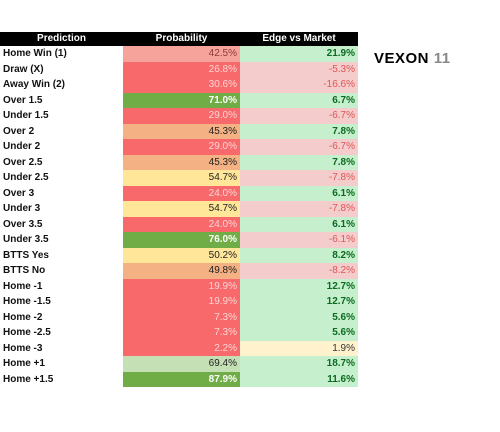  I want to click on table-row: Home -3 2.2% 1.9%, so click(179, 348).